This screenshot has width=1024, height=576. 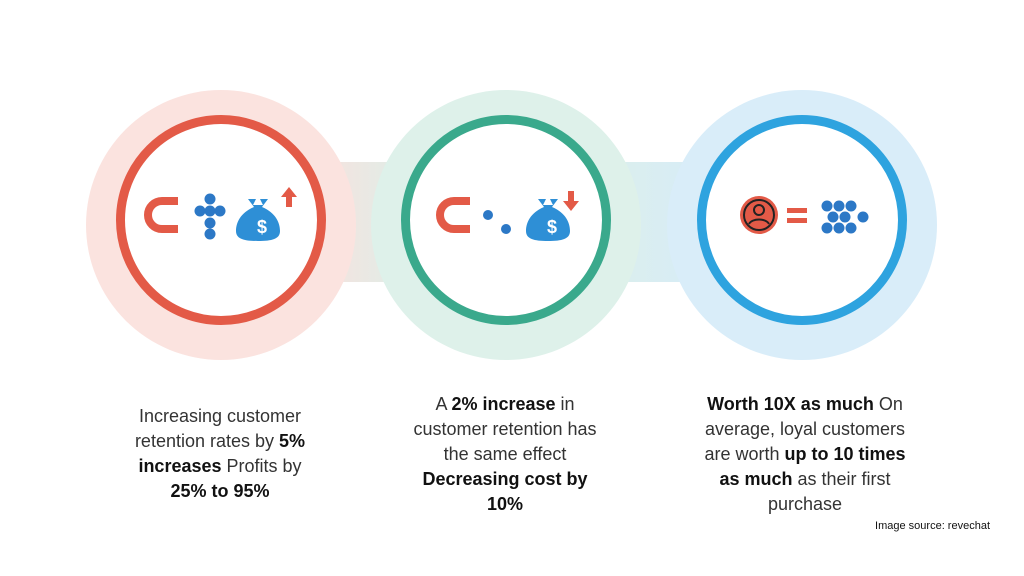 What do you see at coordinates (797, 215) in the screenshot?
I see `equals-icon` at bounding box center [797, 215].